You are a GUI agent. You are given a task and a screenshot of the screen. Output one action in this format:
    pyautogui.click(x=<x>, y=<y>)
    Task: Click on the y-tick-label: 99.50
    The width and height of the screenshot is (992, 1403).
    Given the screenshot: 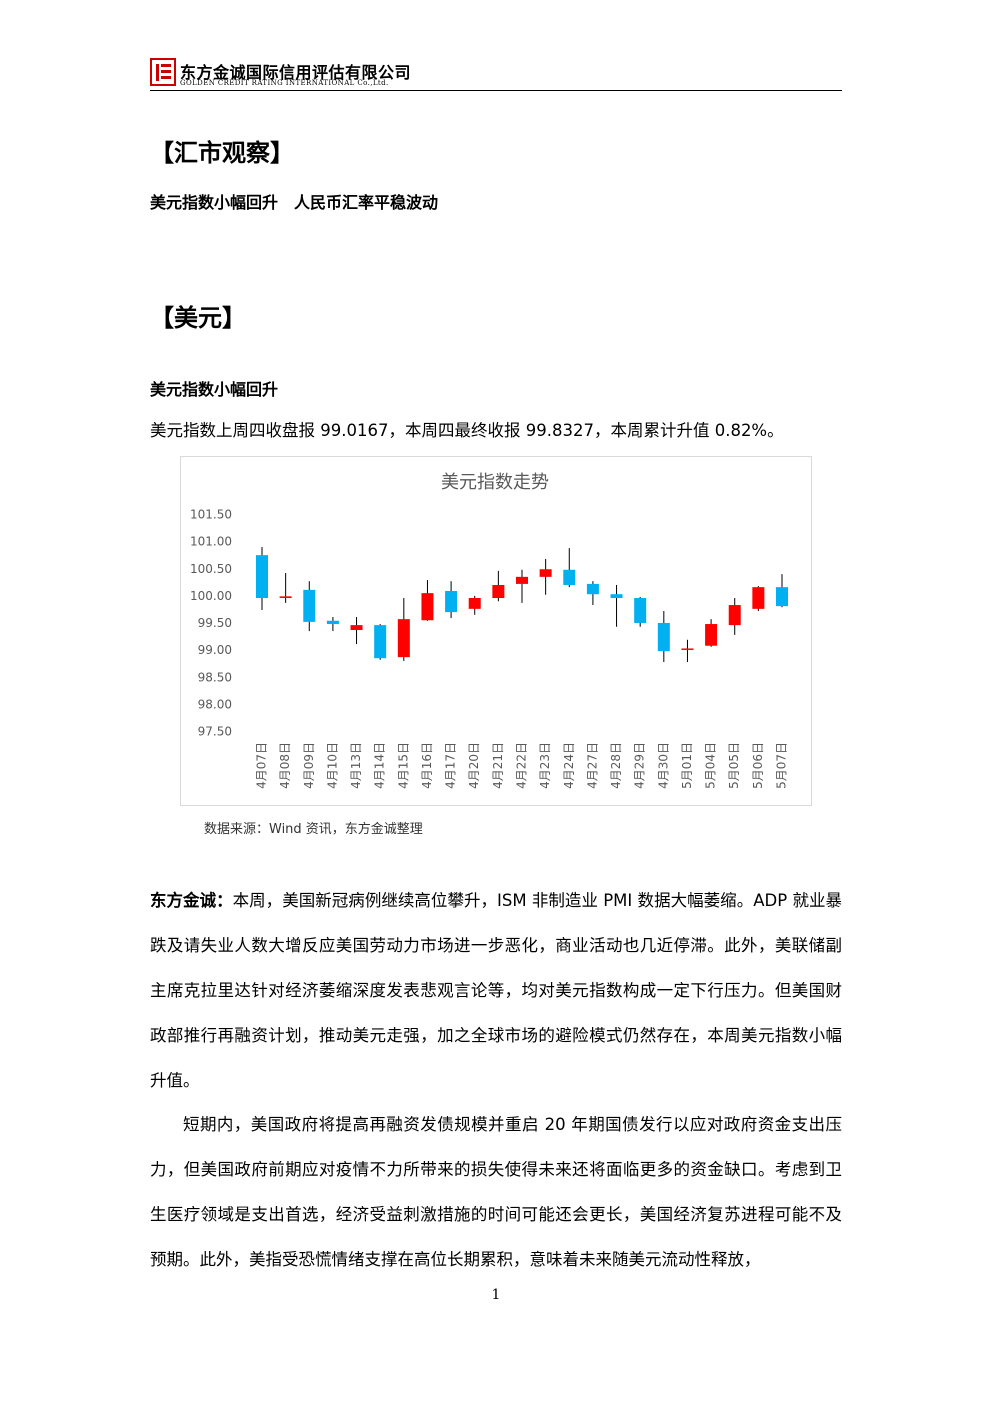 What is the action you would take?
    pyautogui.click(x=215, y=623)
    